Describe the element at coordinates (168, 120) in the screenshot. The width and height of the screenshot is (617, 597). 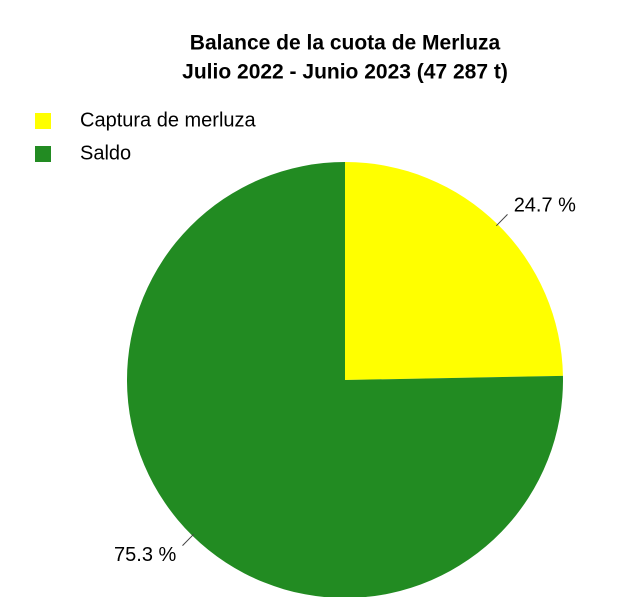
I see `legend-label: Captura de merluza` at that location.